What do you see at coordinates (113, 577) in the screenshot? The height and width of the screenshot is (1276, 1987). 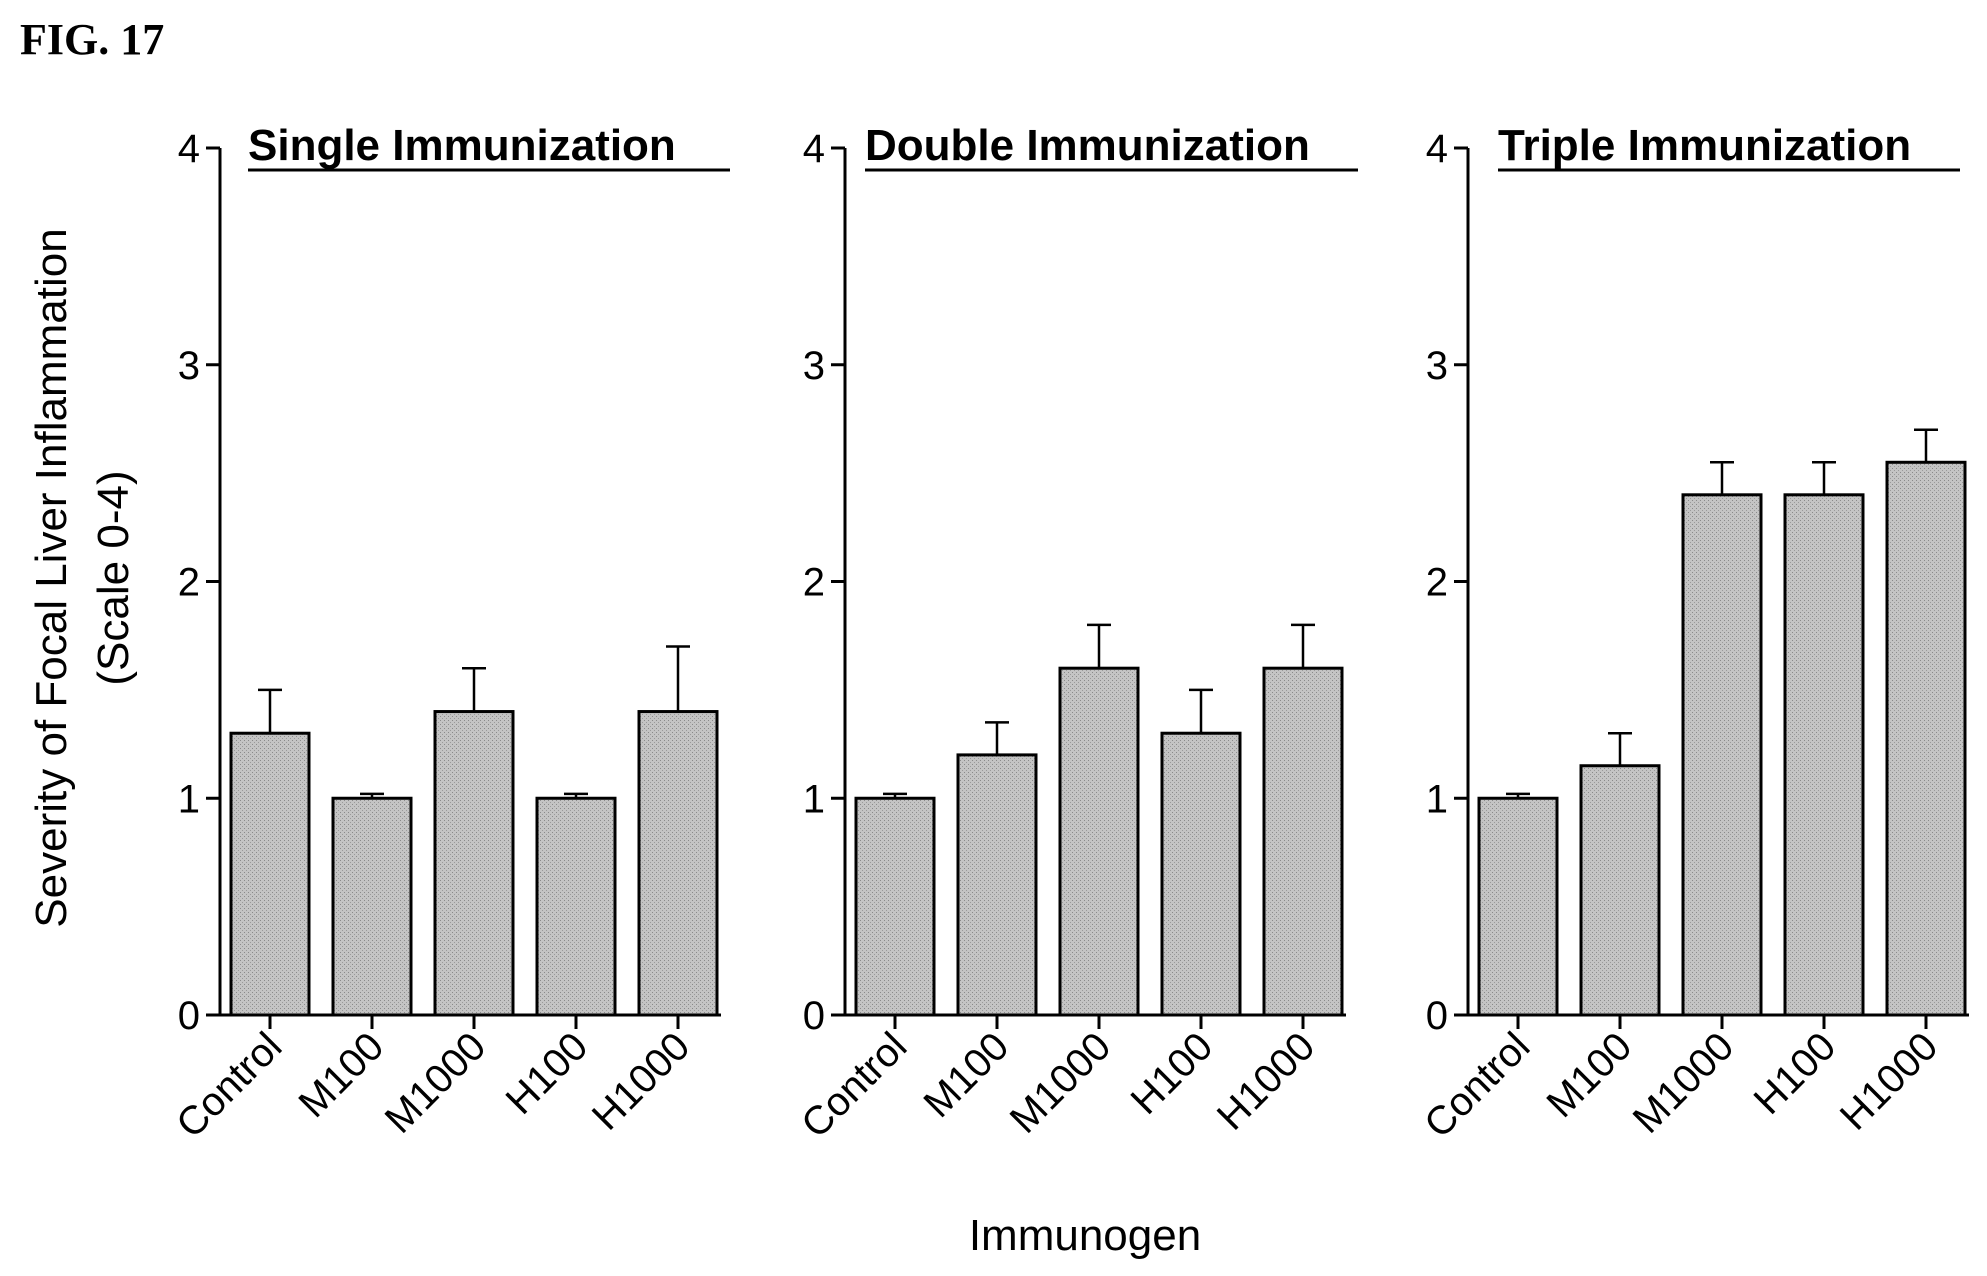 I see `y-axis-title-line2: (Scale 0-4)` at bounding box center [113, 577].